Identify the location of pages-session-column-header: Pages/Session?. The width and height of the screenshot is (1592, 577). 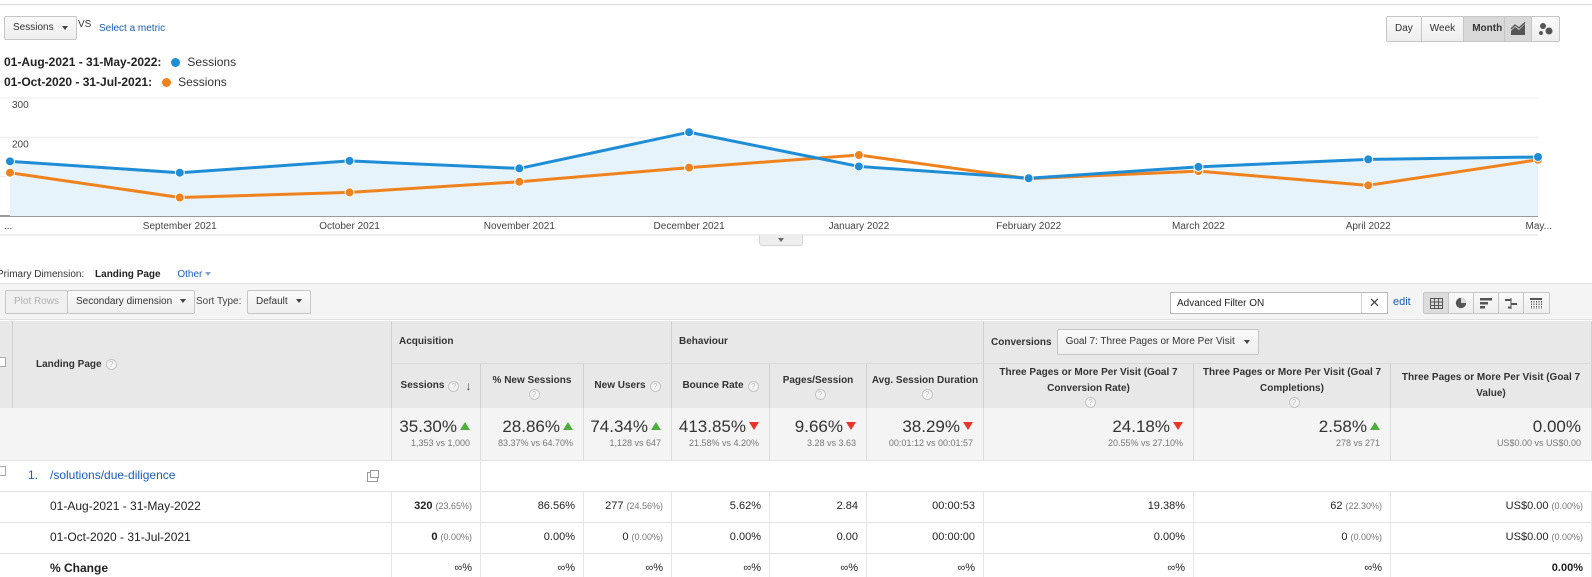
(818, 386).